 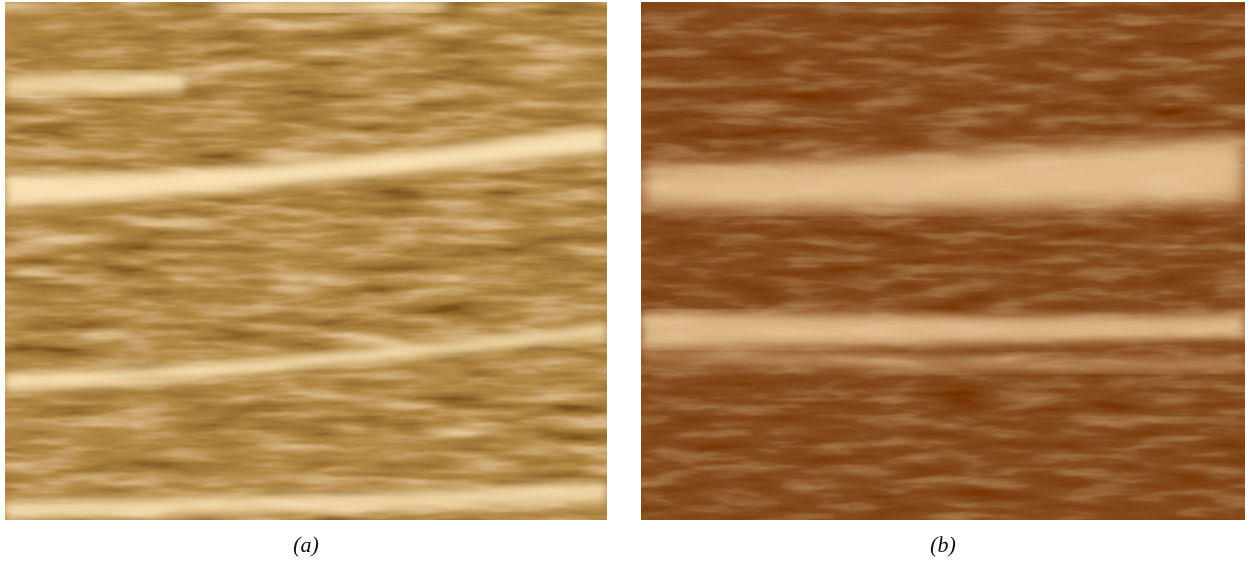 I want to click on caption: (b), so click(x=943, y=544).